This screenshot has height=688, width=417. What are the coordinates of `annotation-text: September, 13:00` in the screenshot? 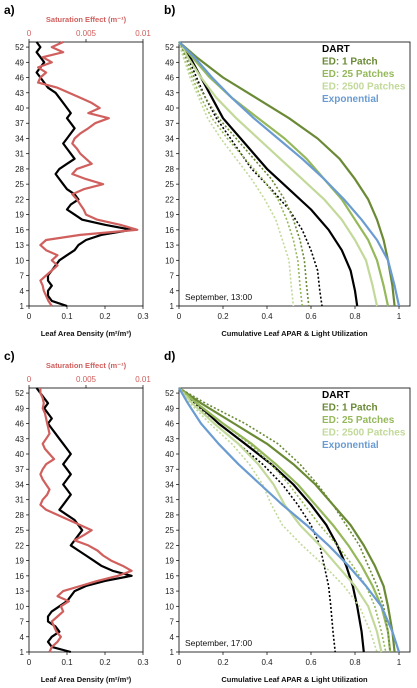 It's located at (218, 297).